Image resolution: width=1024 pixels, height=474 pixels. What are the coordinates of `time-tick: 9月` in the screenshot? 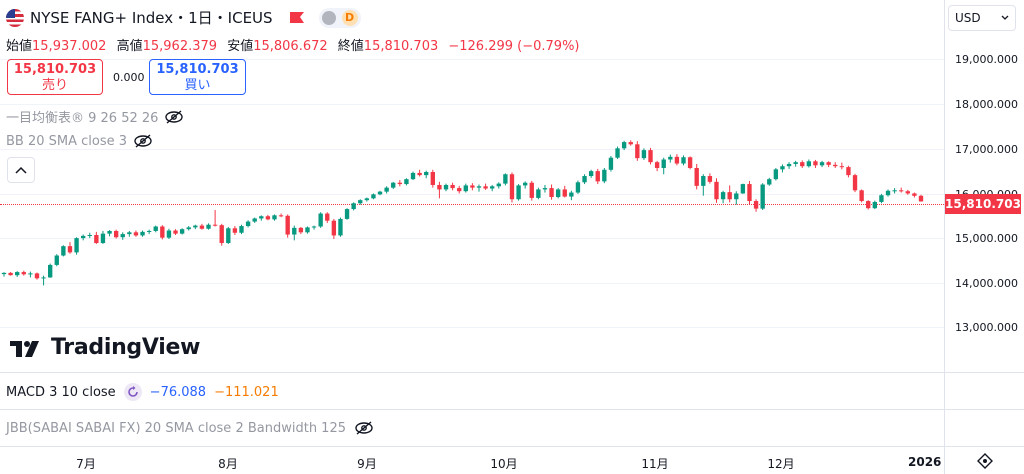 It's located at (367, 464).